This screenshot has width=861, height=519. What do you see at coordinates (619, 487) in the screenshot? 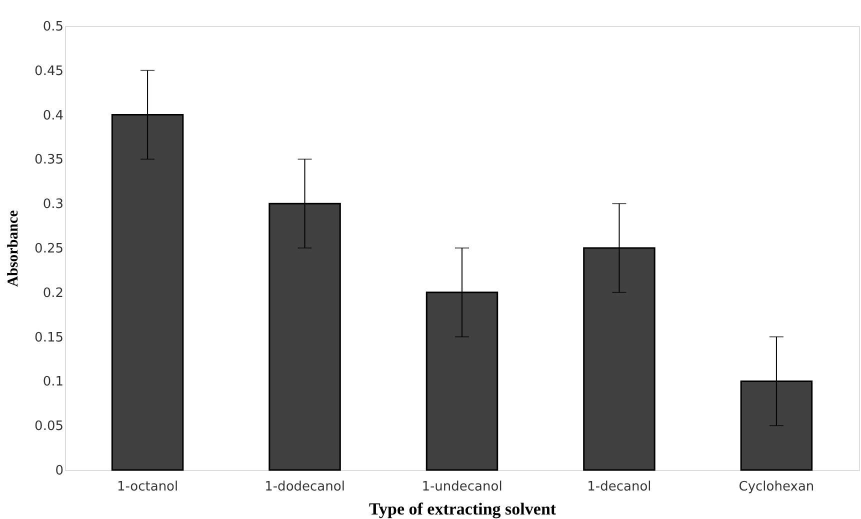
I see `x-tick-label: 1-decanol` at bounding box center [619, 487].